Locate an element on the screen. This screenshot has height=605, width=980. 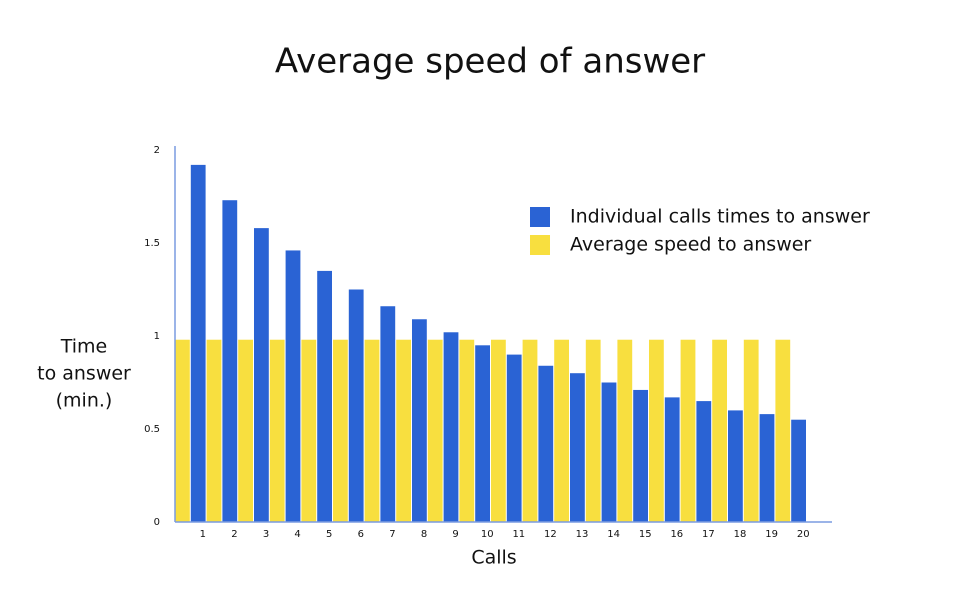
y-tick-label: 0 is located at coordinates (157, 522).